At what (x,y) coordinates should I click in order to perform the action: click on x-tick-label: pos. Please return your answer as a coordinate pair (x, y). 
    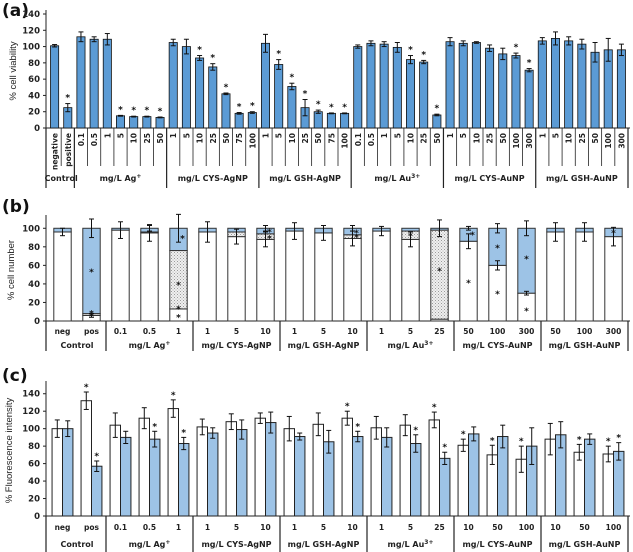
    Looking at the image, I should click on (92, 331).